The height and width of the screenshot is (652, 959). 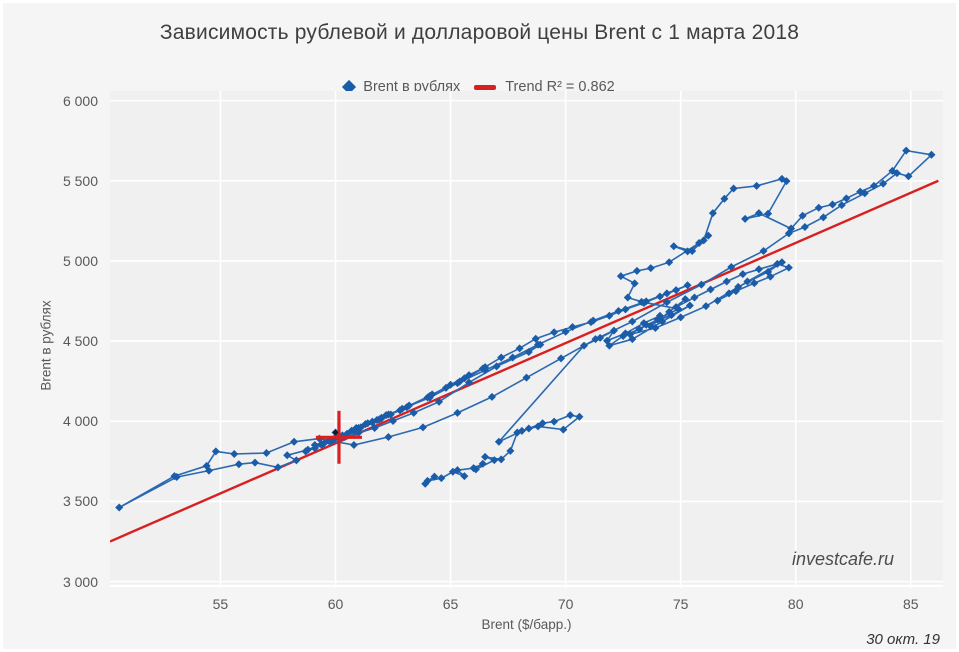 What do you see at coordinates (46, 345) in the screenshot?
I see `y-axis-title: Brent в рублях` at bounding box center [46, 345].